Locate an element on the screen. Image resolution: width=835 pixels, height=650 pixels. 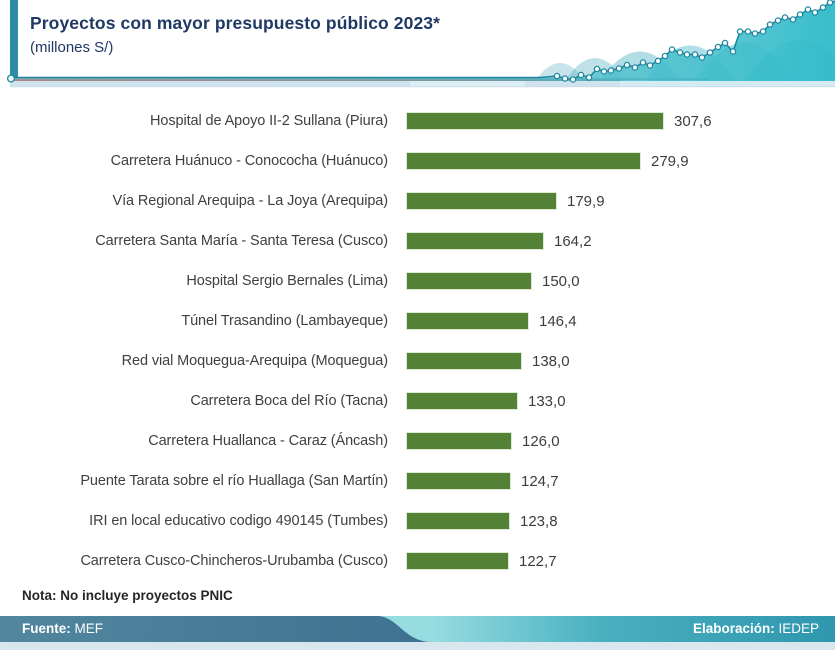
header-band is located at coordinates (422, 84).